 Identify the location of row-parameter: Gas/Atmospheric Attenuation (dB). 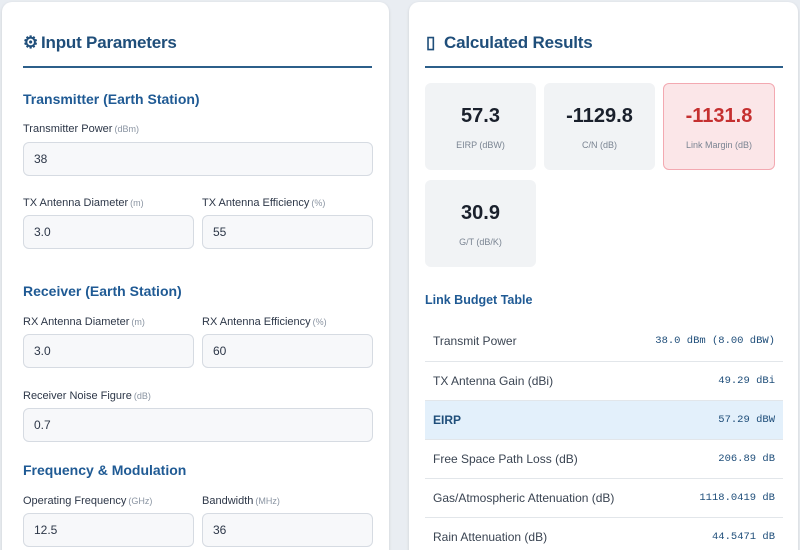
(524, 497).